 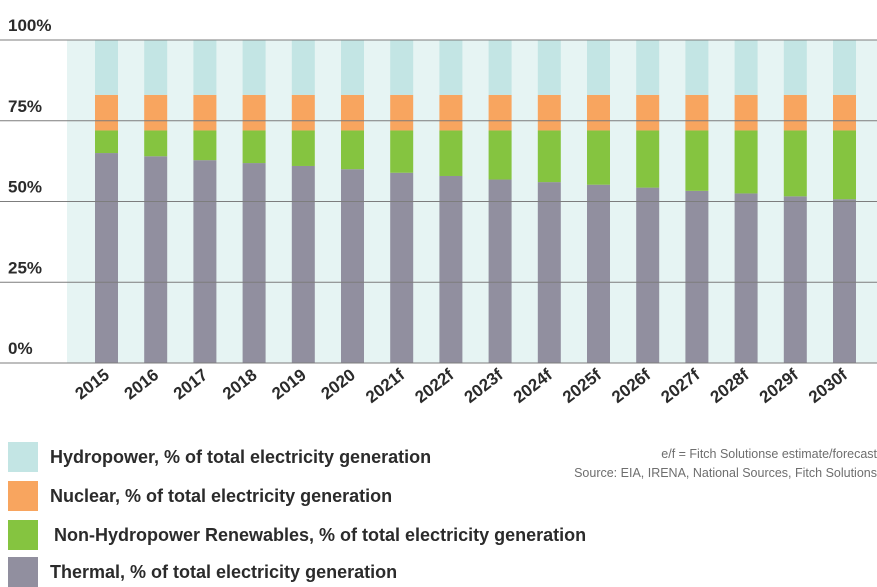 I want to click on estimate-note: e/f = Fitch Solutionse estimate/forecast, so click(x=769, y=454).